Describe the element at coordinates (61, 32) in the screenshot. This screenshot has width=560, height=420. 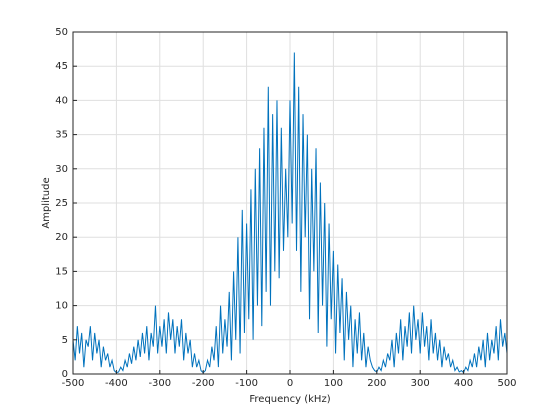
I see `y-tick-label: 50` at that location.